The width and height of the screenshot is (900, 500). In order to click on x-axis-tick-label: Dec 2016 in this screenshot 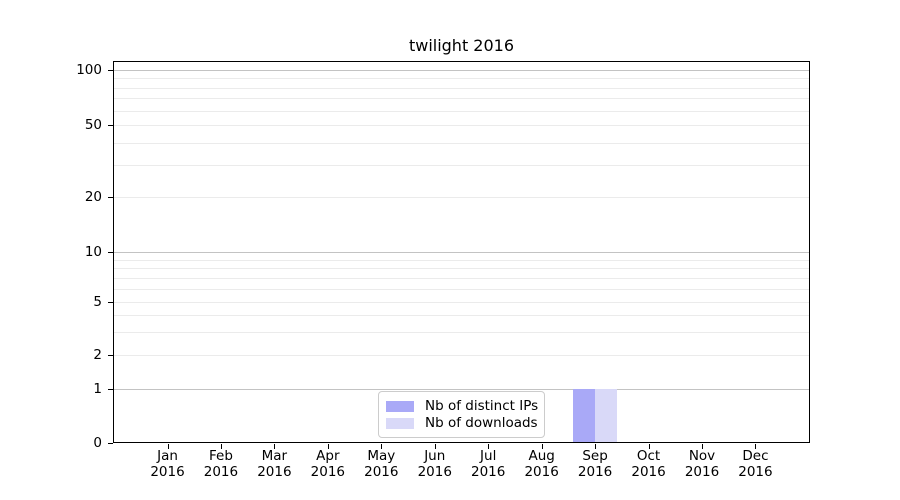, I will do `click(755, 464)`.